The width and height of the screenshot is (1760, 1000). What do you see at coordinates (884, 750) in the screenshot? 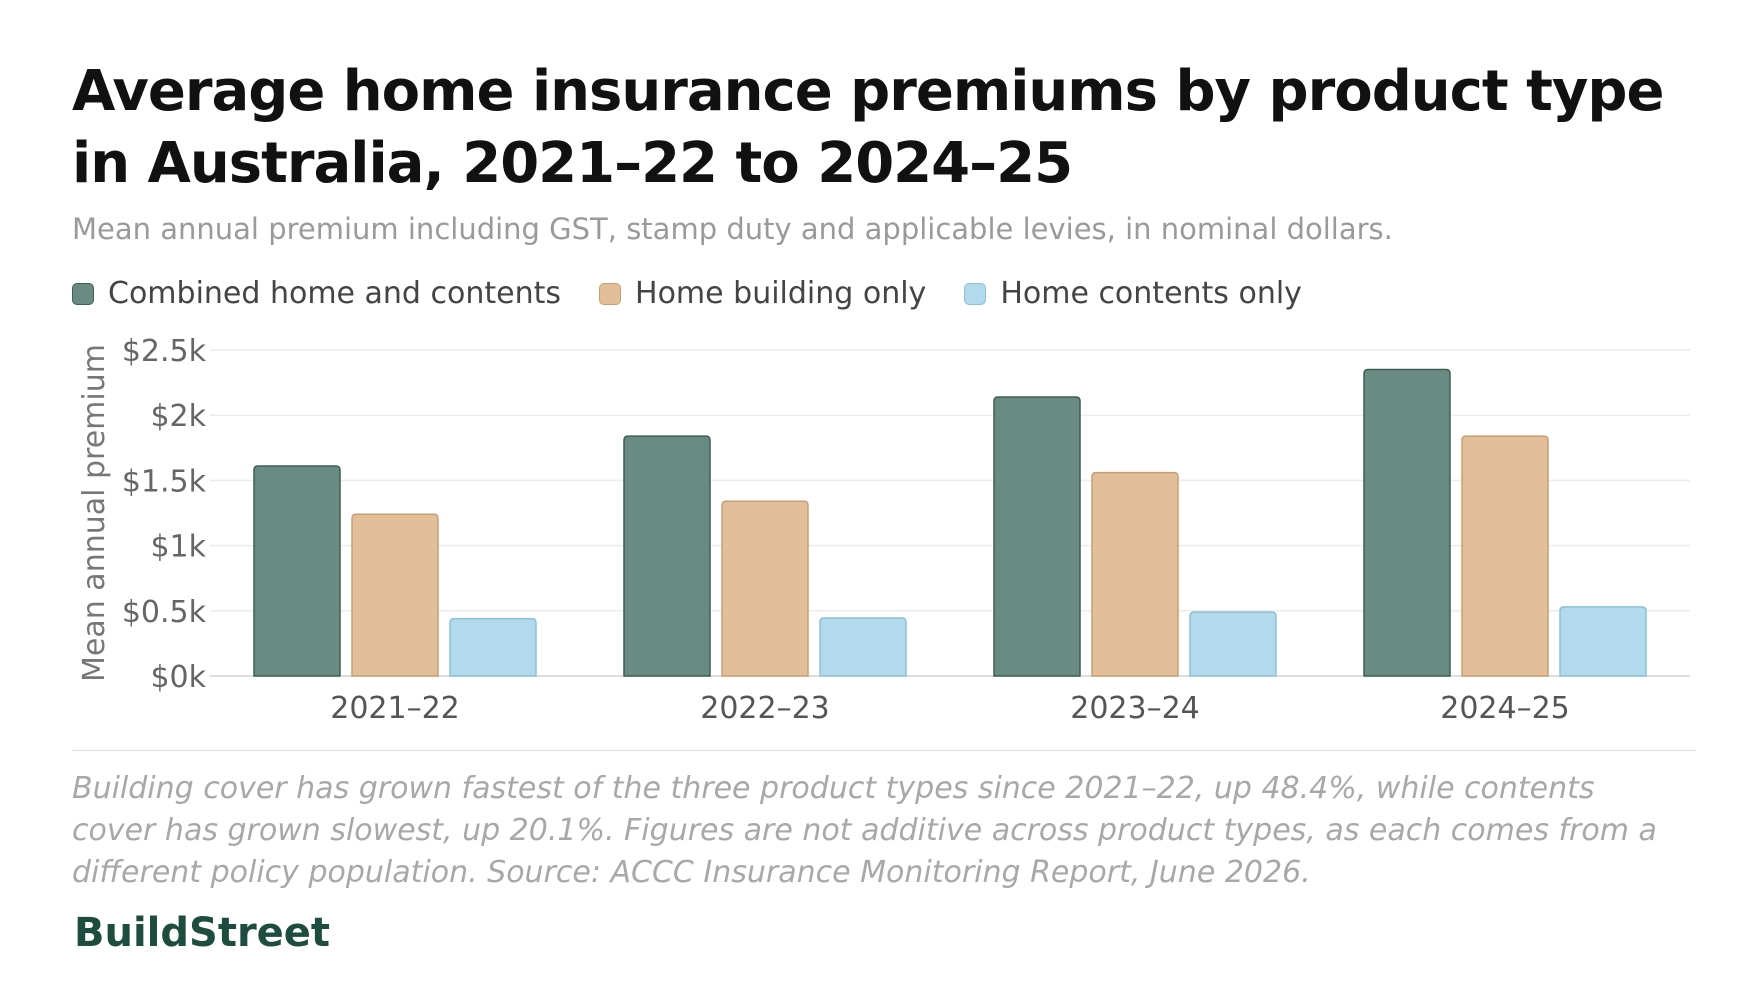
I see `footer-divider` at bounding box center [884, 750].